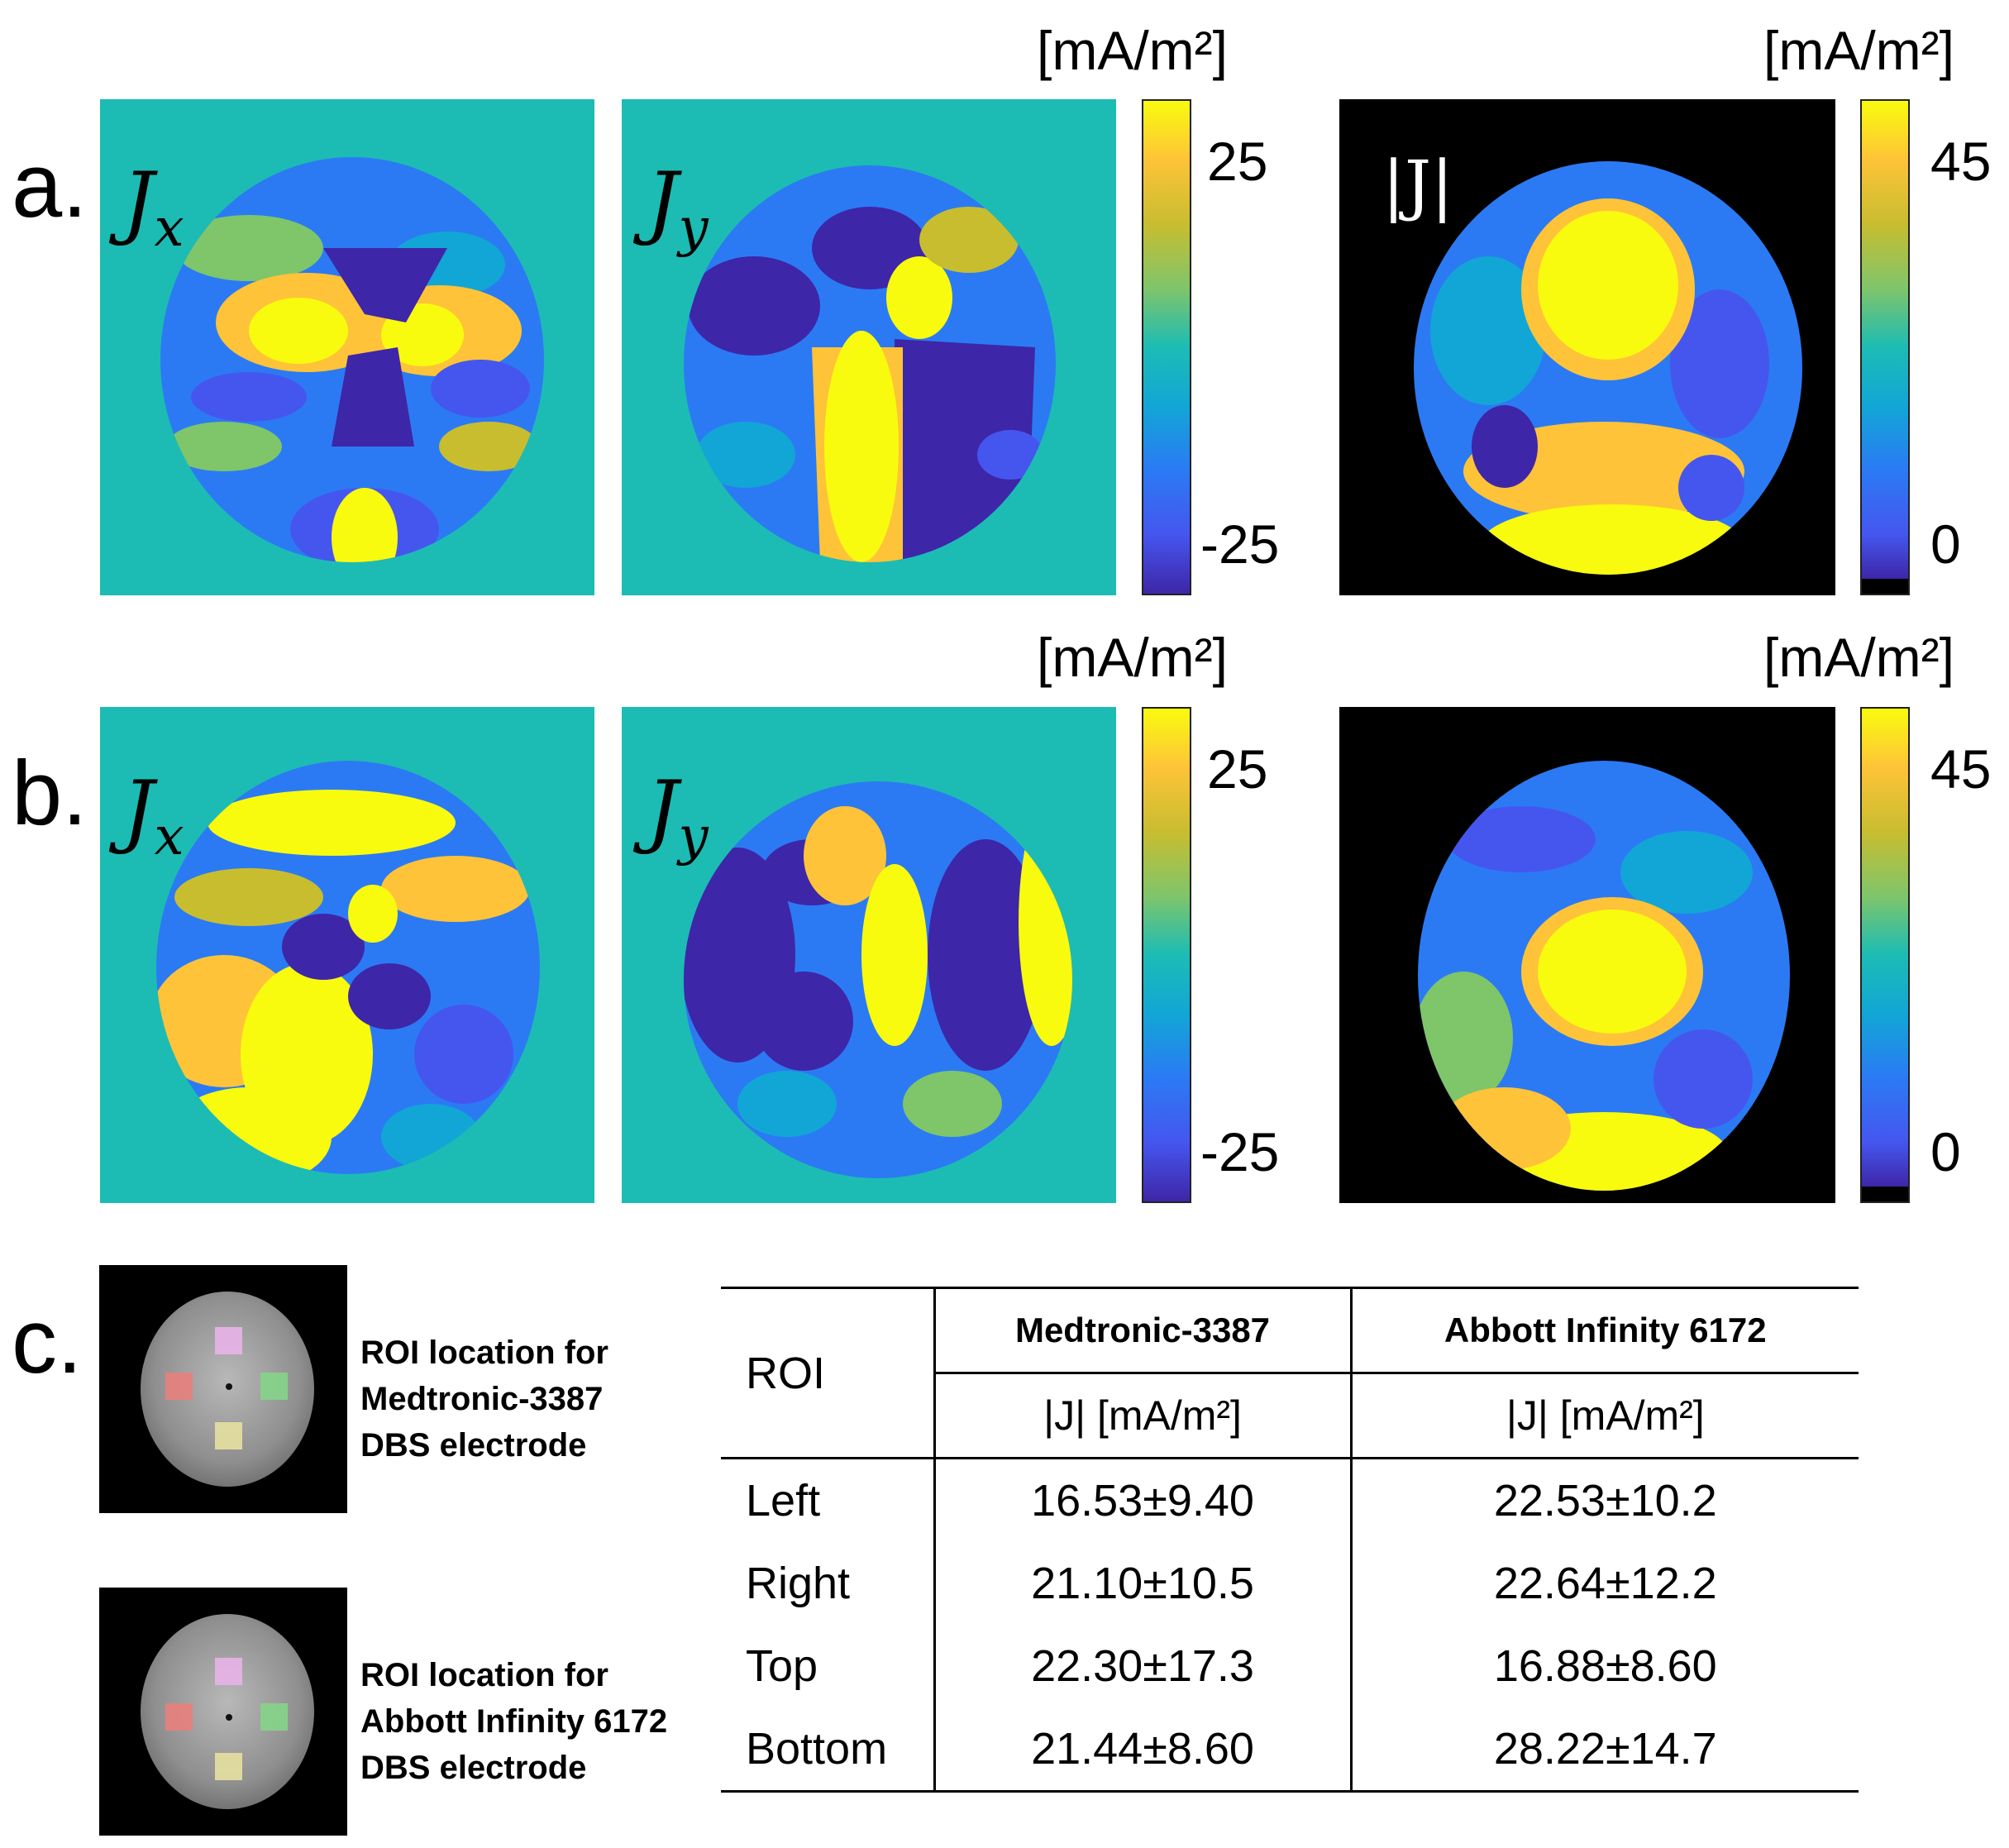 This screenshot has height=1848, width=2009. Describe the element at coordinates (47, 1342) in the screenshot. I see `panel-c-letter: c.` at that location.